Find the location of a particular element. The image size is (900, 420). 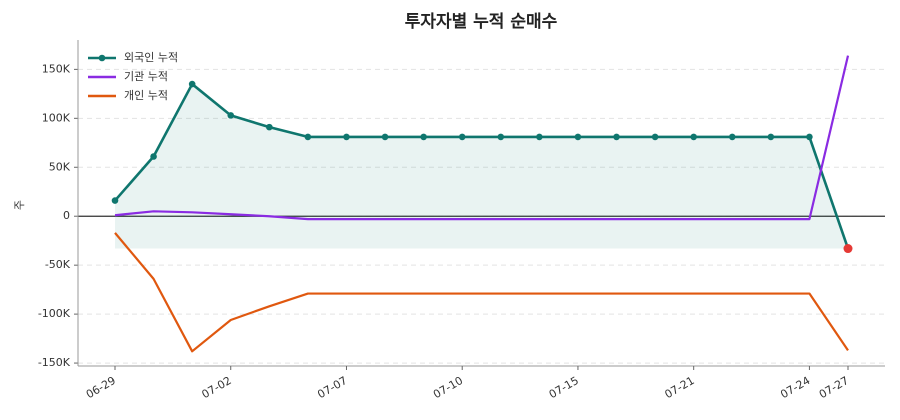

legend-label: 기관 누적 is located at coordinates (146, 76).